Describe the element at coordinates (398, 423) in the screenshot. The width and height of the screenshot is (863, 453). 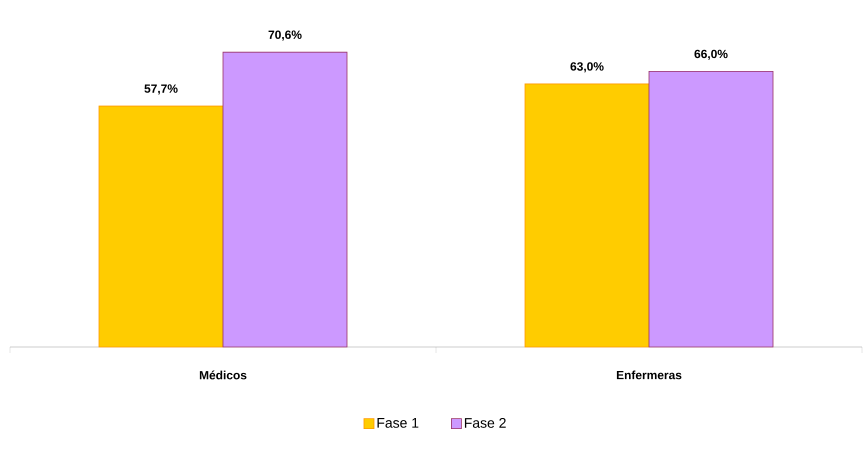
I see `legend-label: Fase 1` at that location.